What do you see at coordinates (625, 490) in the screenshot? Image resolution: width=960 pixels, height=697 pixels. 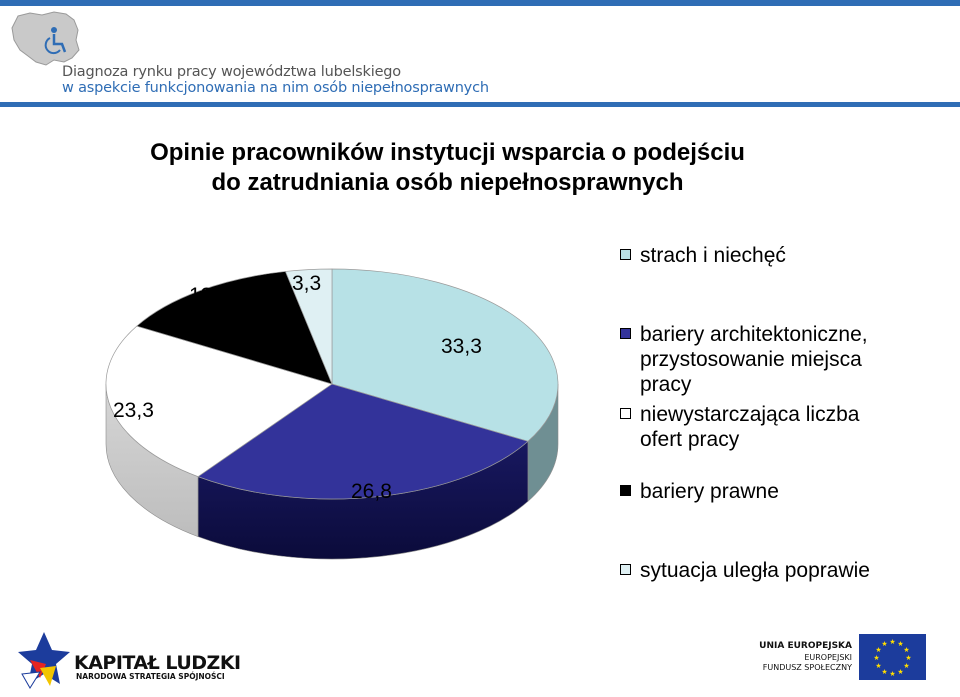 I see `legend-swatch-bariery-prawne` at bounding box center [625, 490].